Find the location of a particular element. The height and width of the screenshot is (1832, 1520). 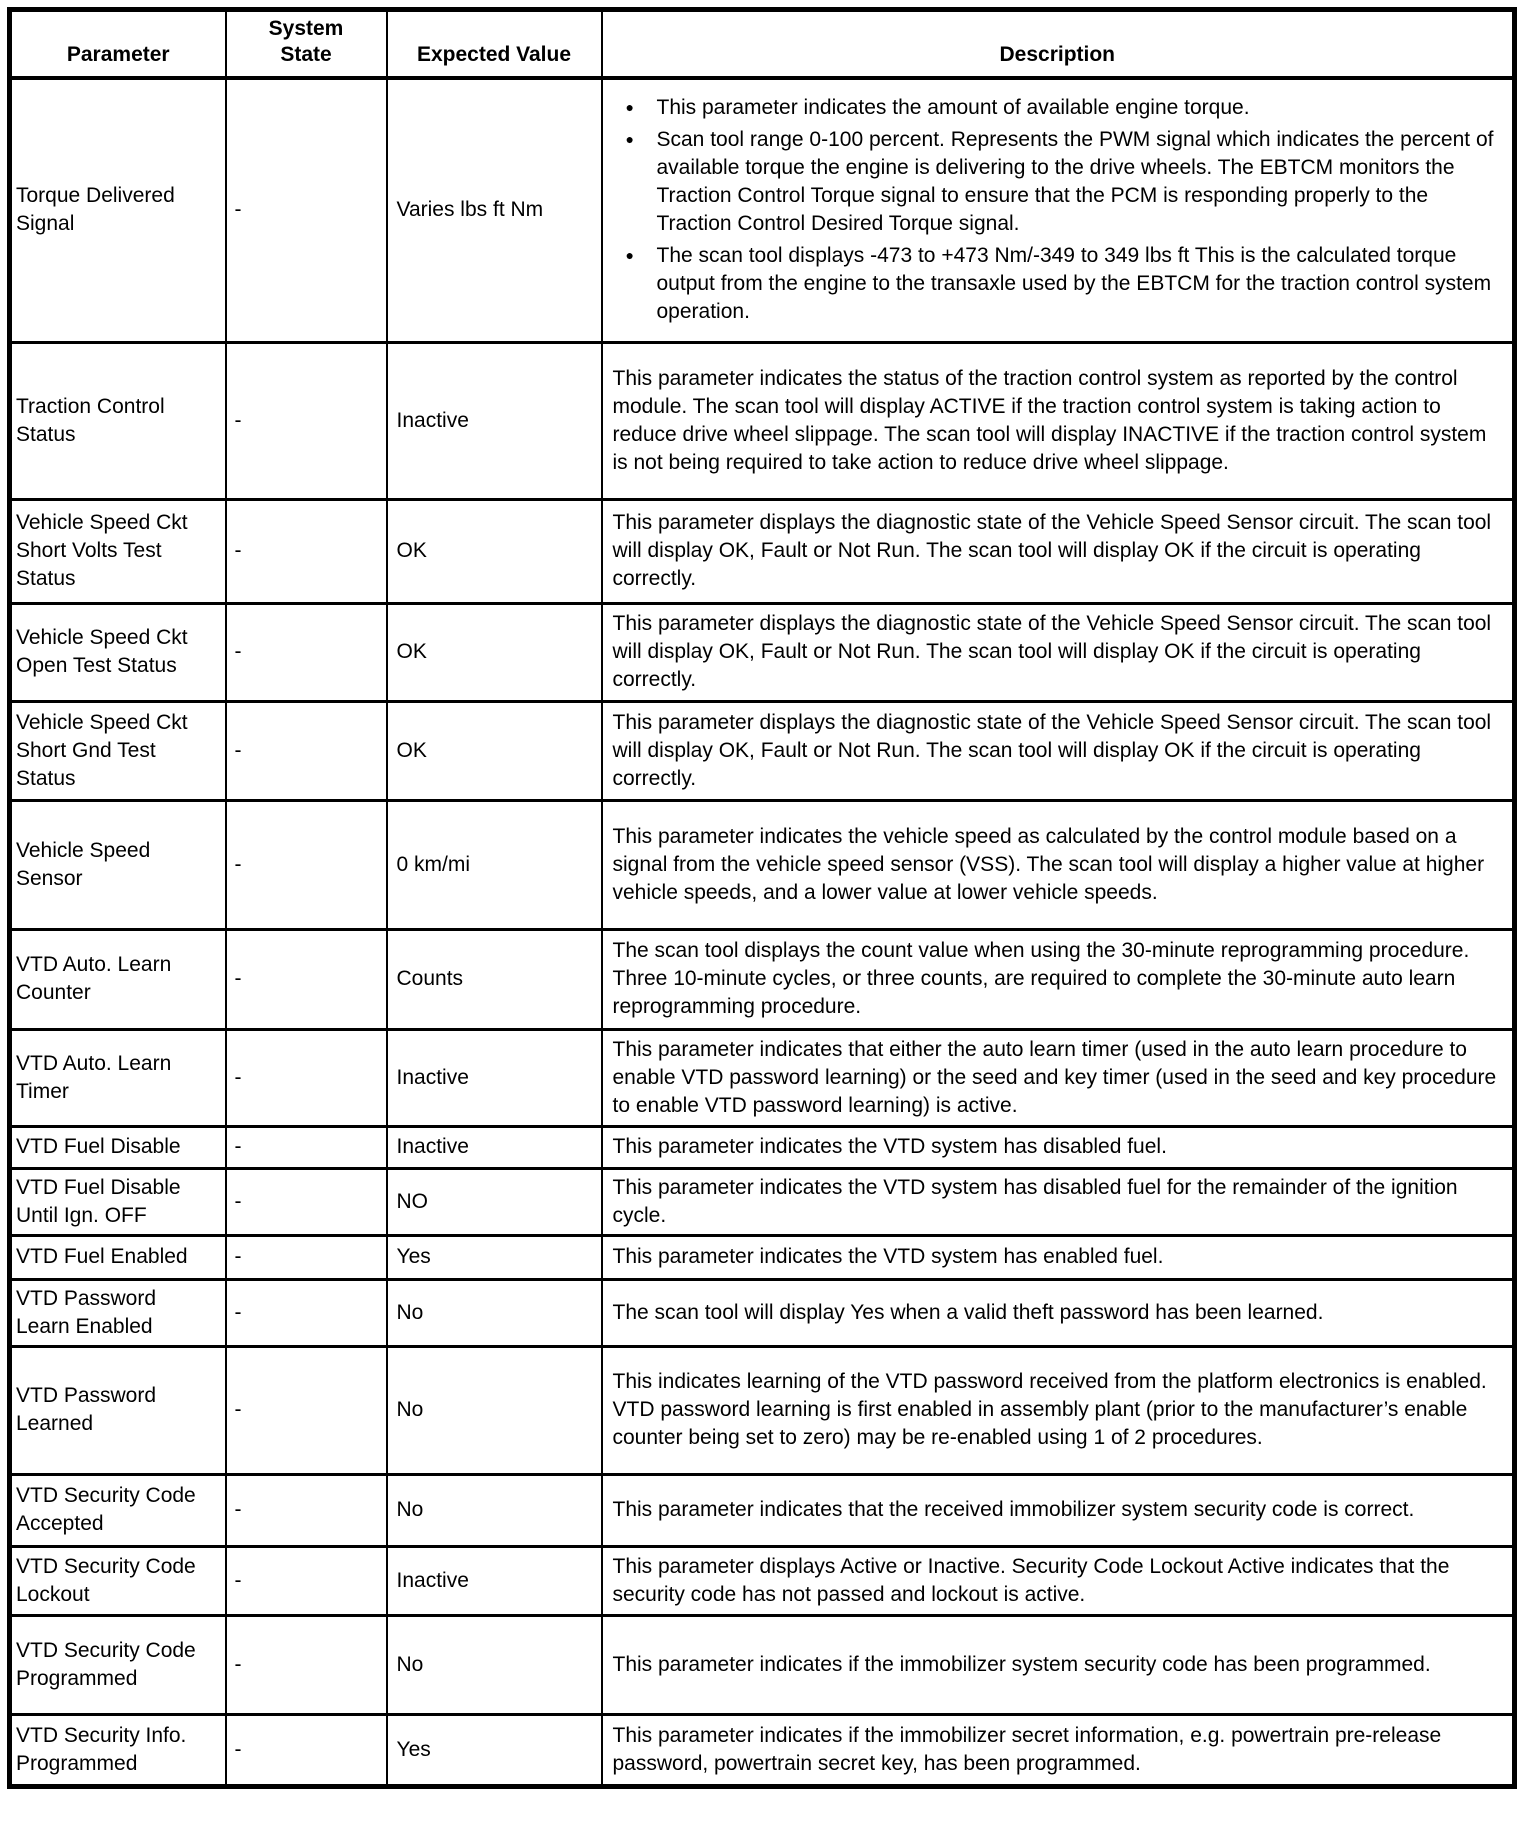

parameter-cell: Vehicle Speed Ckt Open Test Status is located at coordinates (117, 652).